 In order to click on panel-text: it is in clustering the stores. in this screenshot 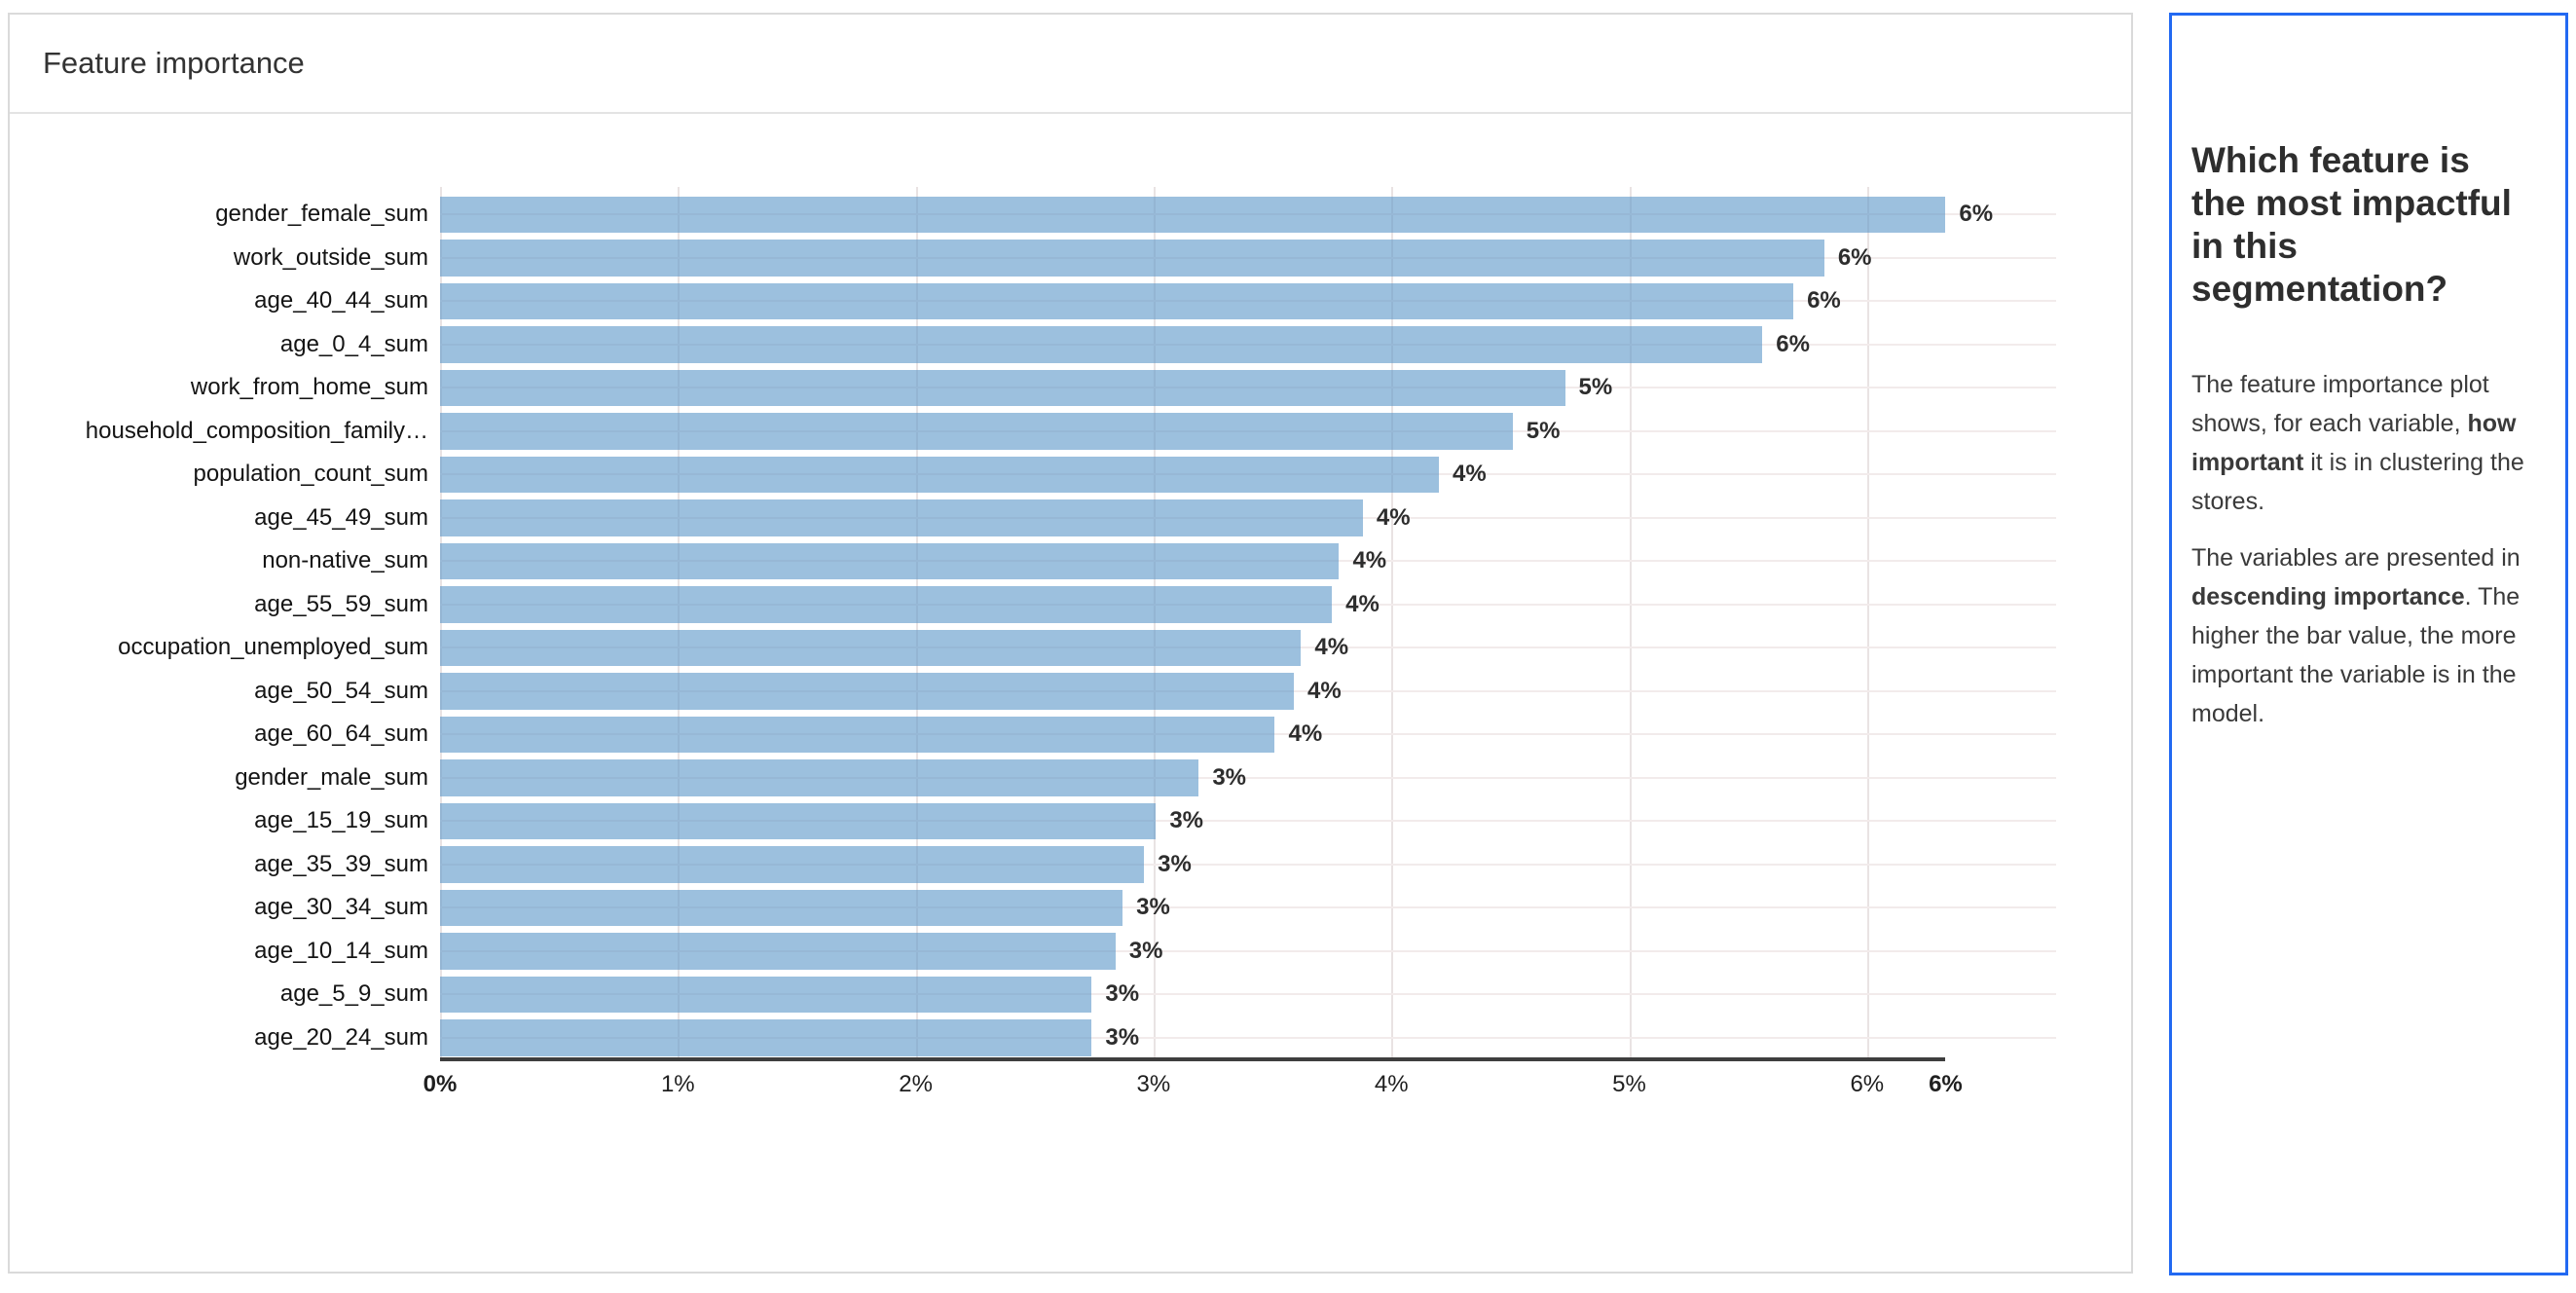, I will do `click(2357, 482)`.